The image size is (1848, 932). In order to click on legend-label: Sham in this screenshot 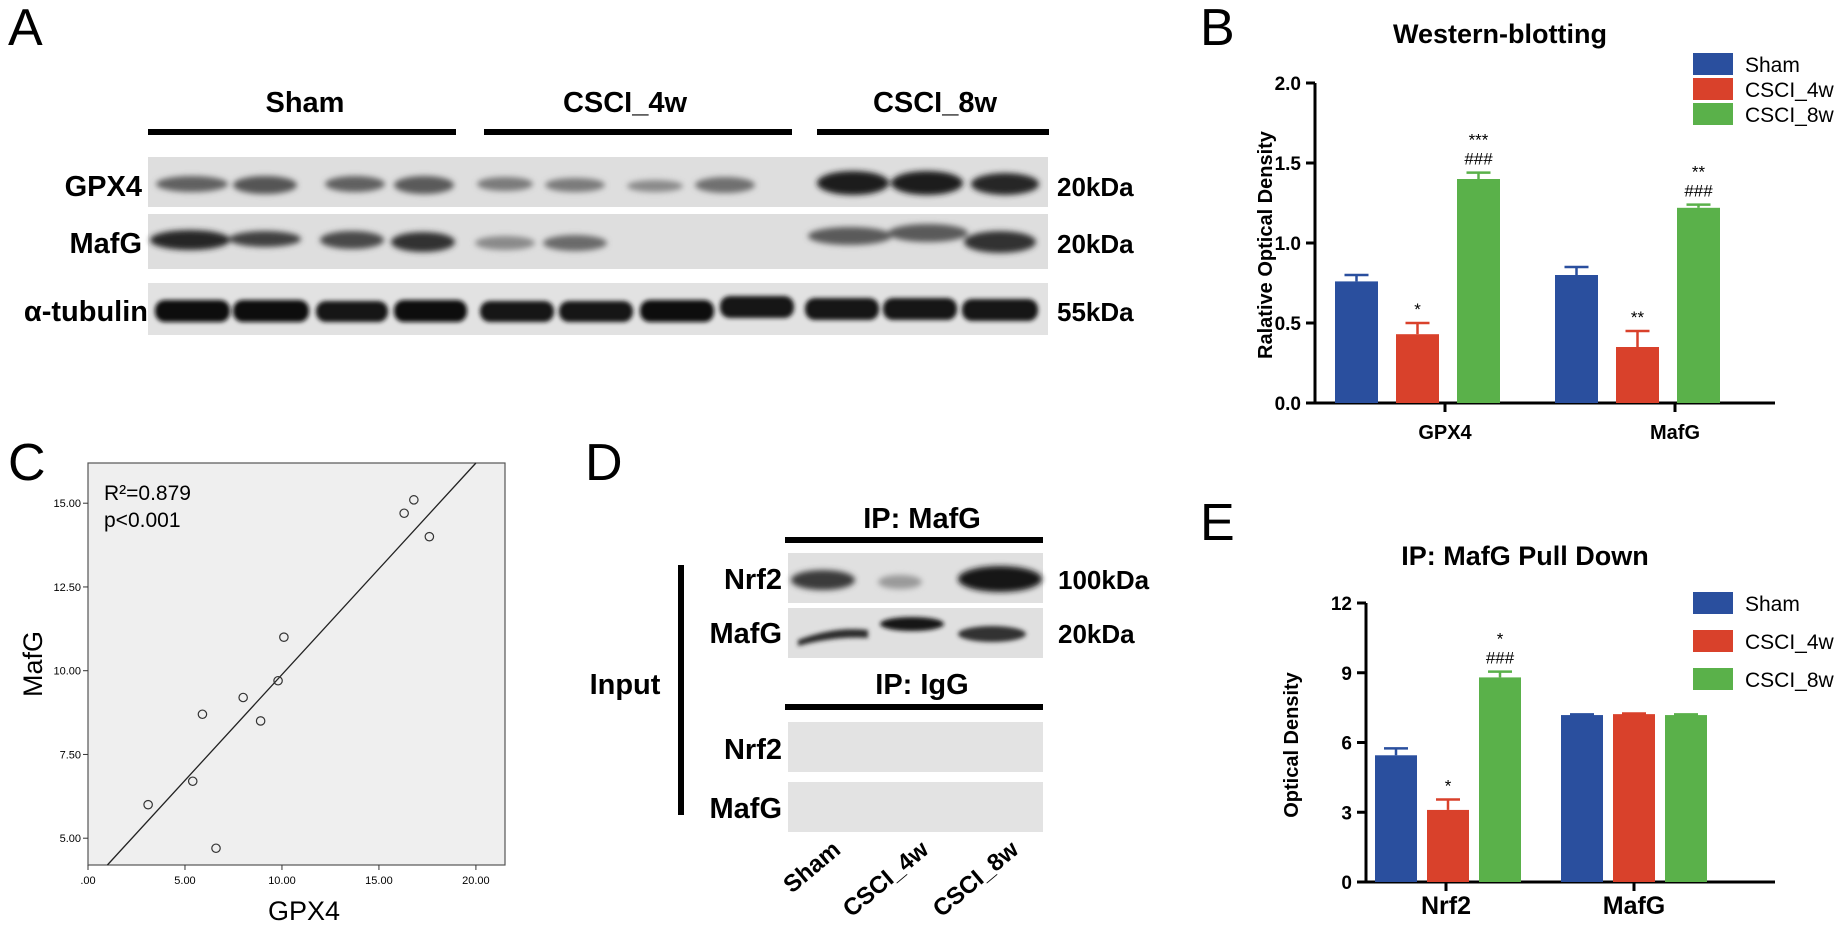, I will do `click(1772, 604)`.